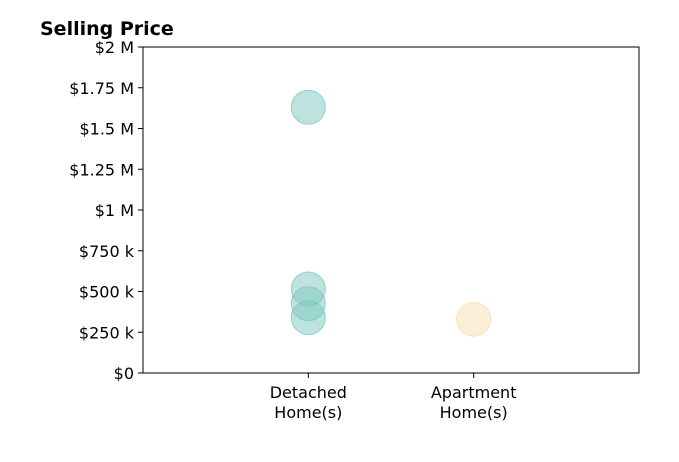 This screenshot has width=679, height=462. What do you see at coordinates (474, 392) in the screenshot?
I see `x-tick-label: Apartment` at bounding box center [474, 392].